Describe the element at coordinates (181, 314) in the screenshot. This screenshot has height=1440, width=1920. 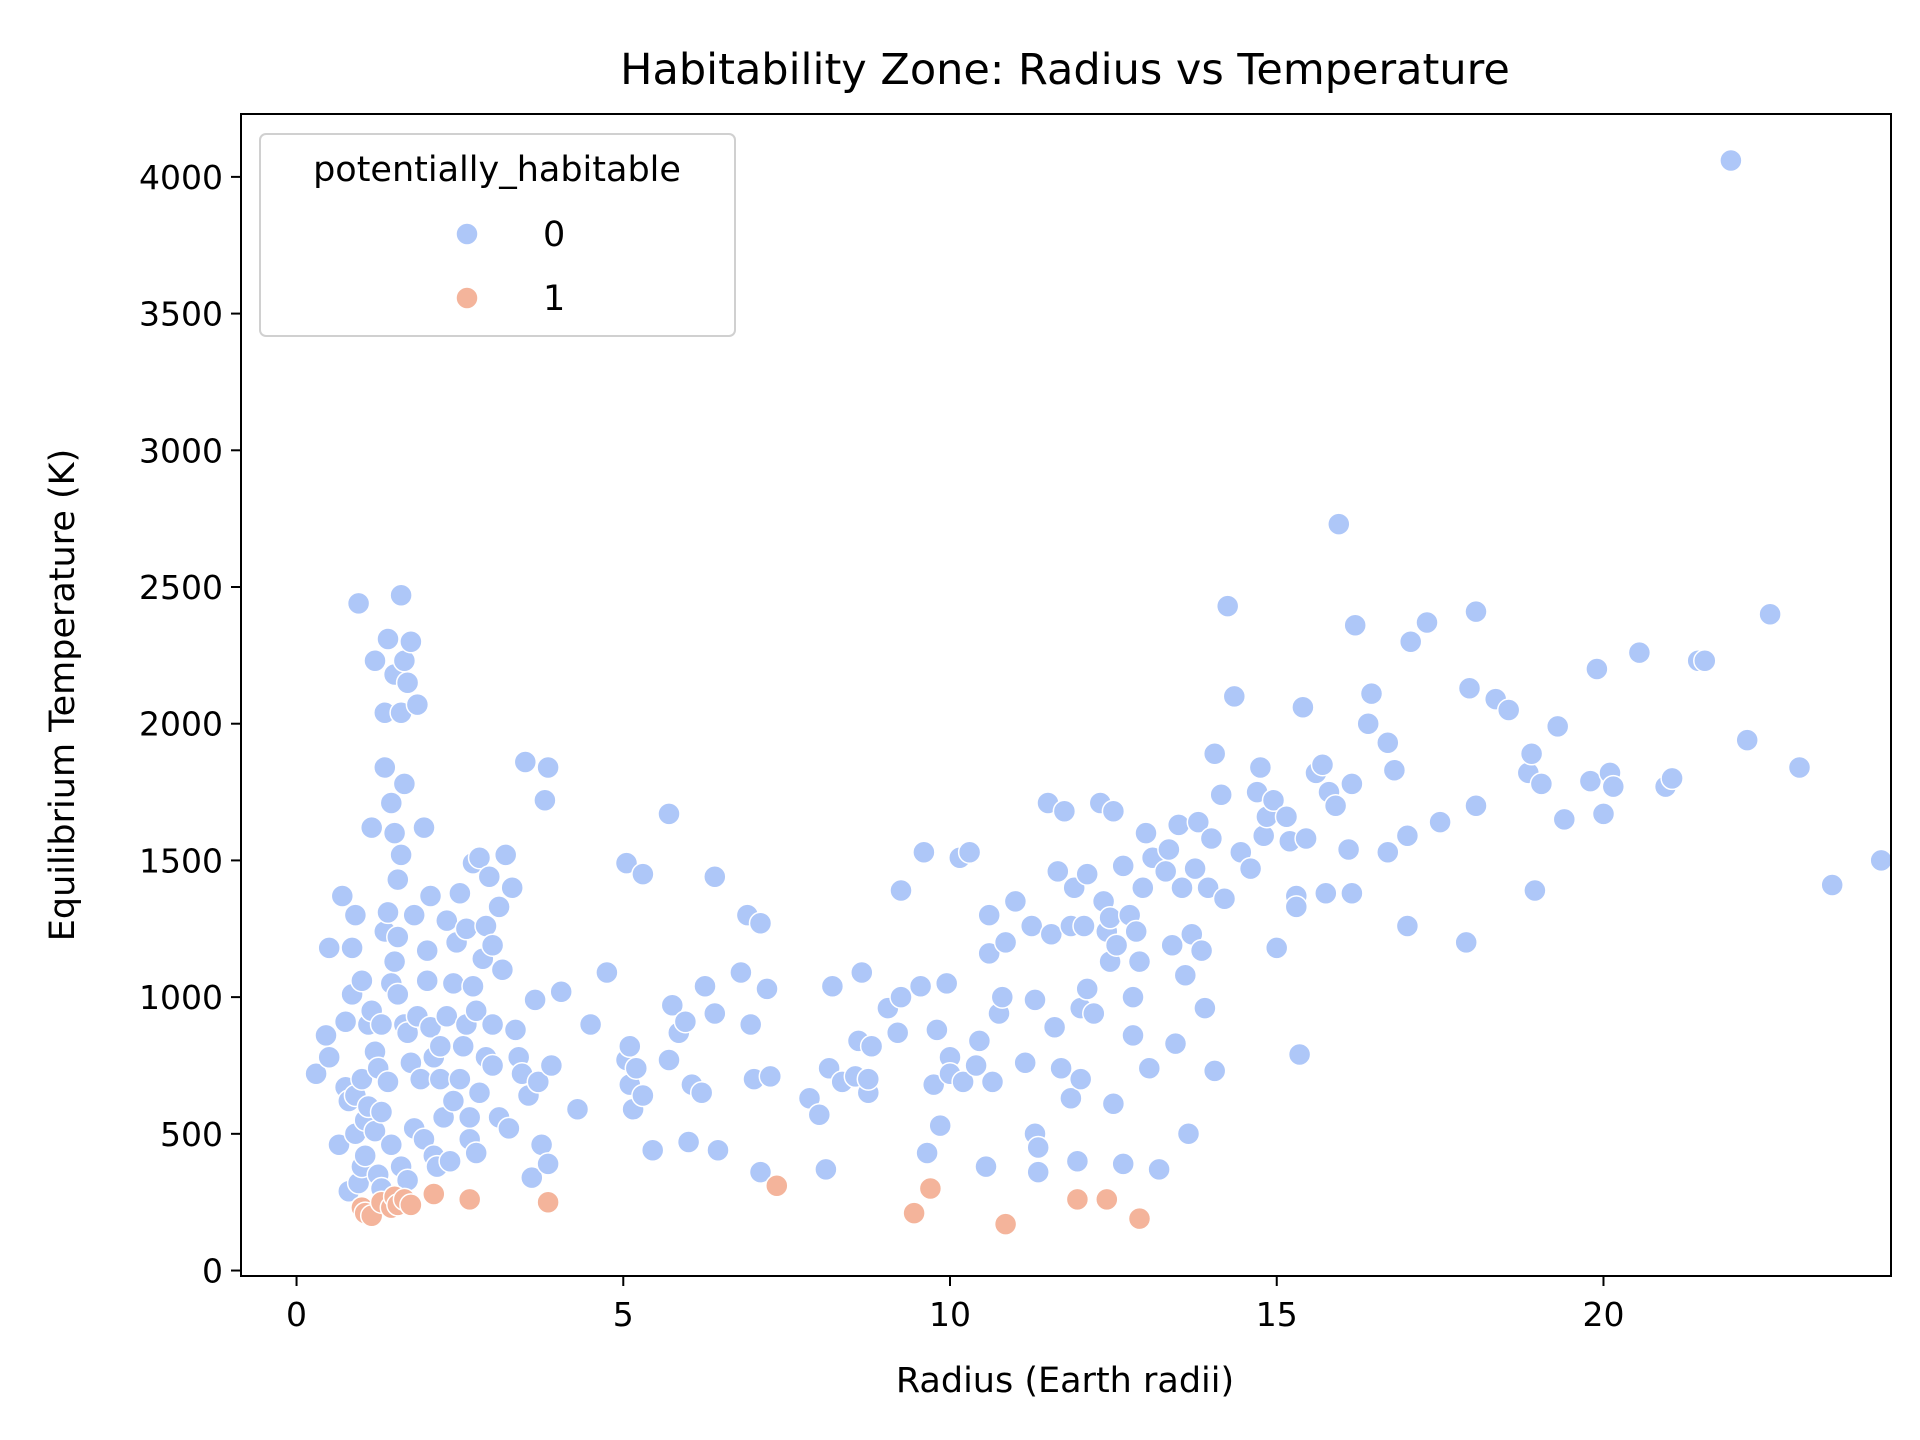
I see `y-tick-label-3500: 3500` at that location.